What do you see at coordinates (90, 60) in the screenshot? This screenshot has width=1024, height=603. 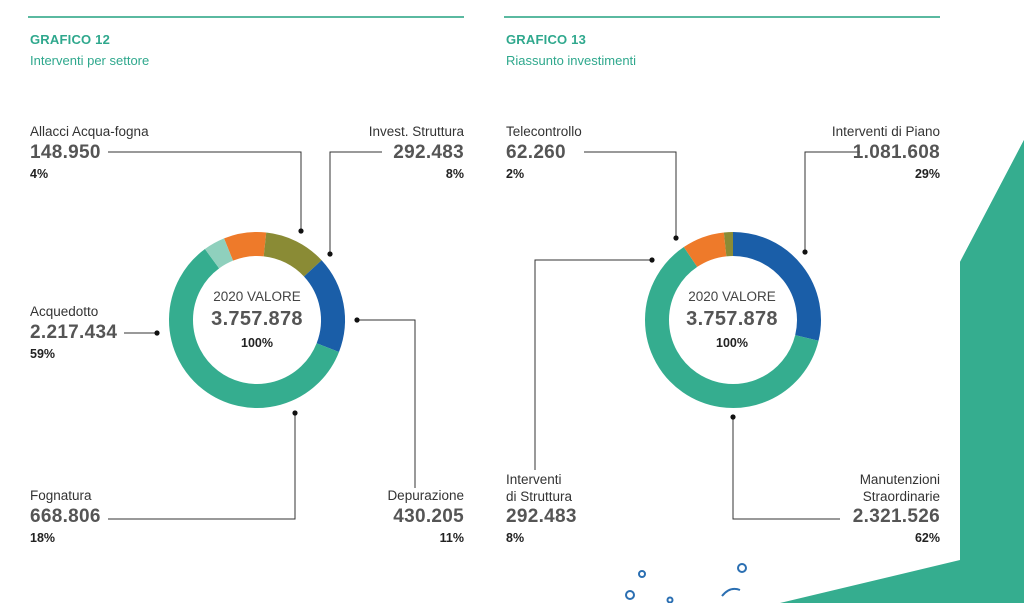 I see `chart-subtitle: Interventi per settore` at bounding box center [90, 60].